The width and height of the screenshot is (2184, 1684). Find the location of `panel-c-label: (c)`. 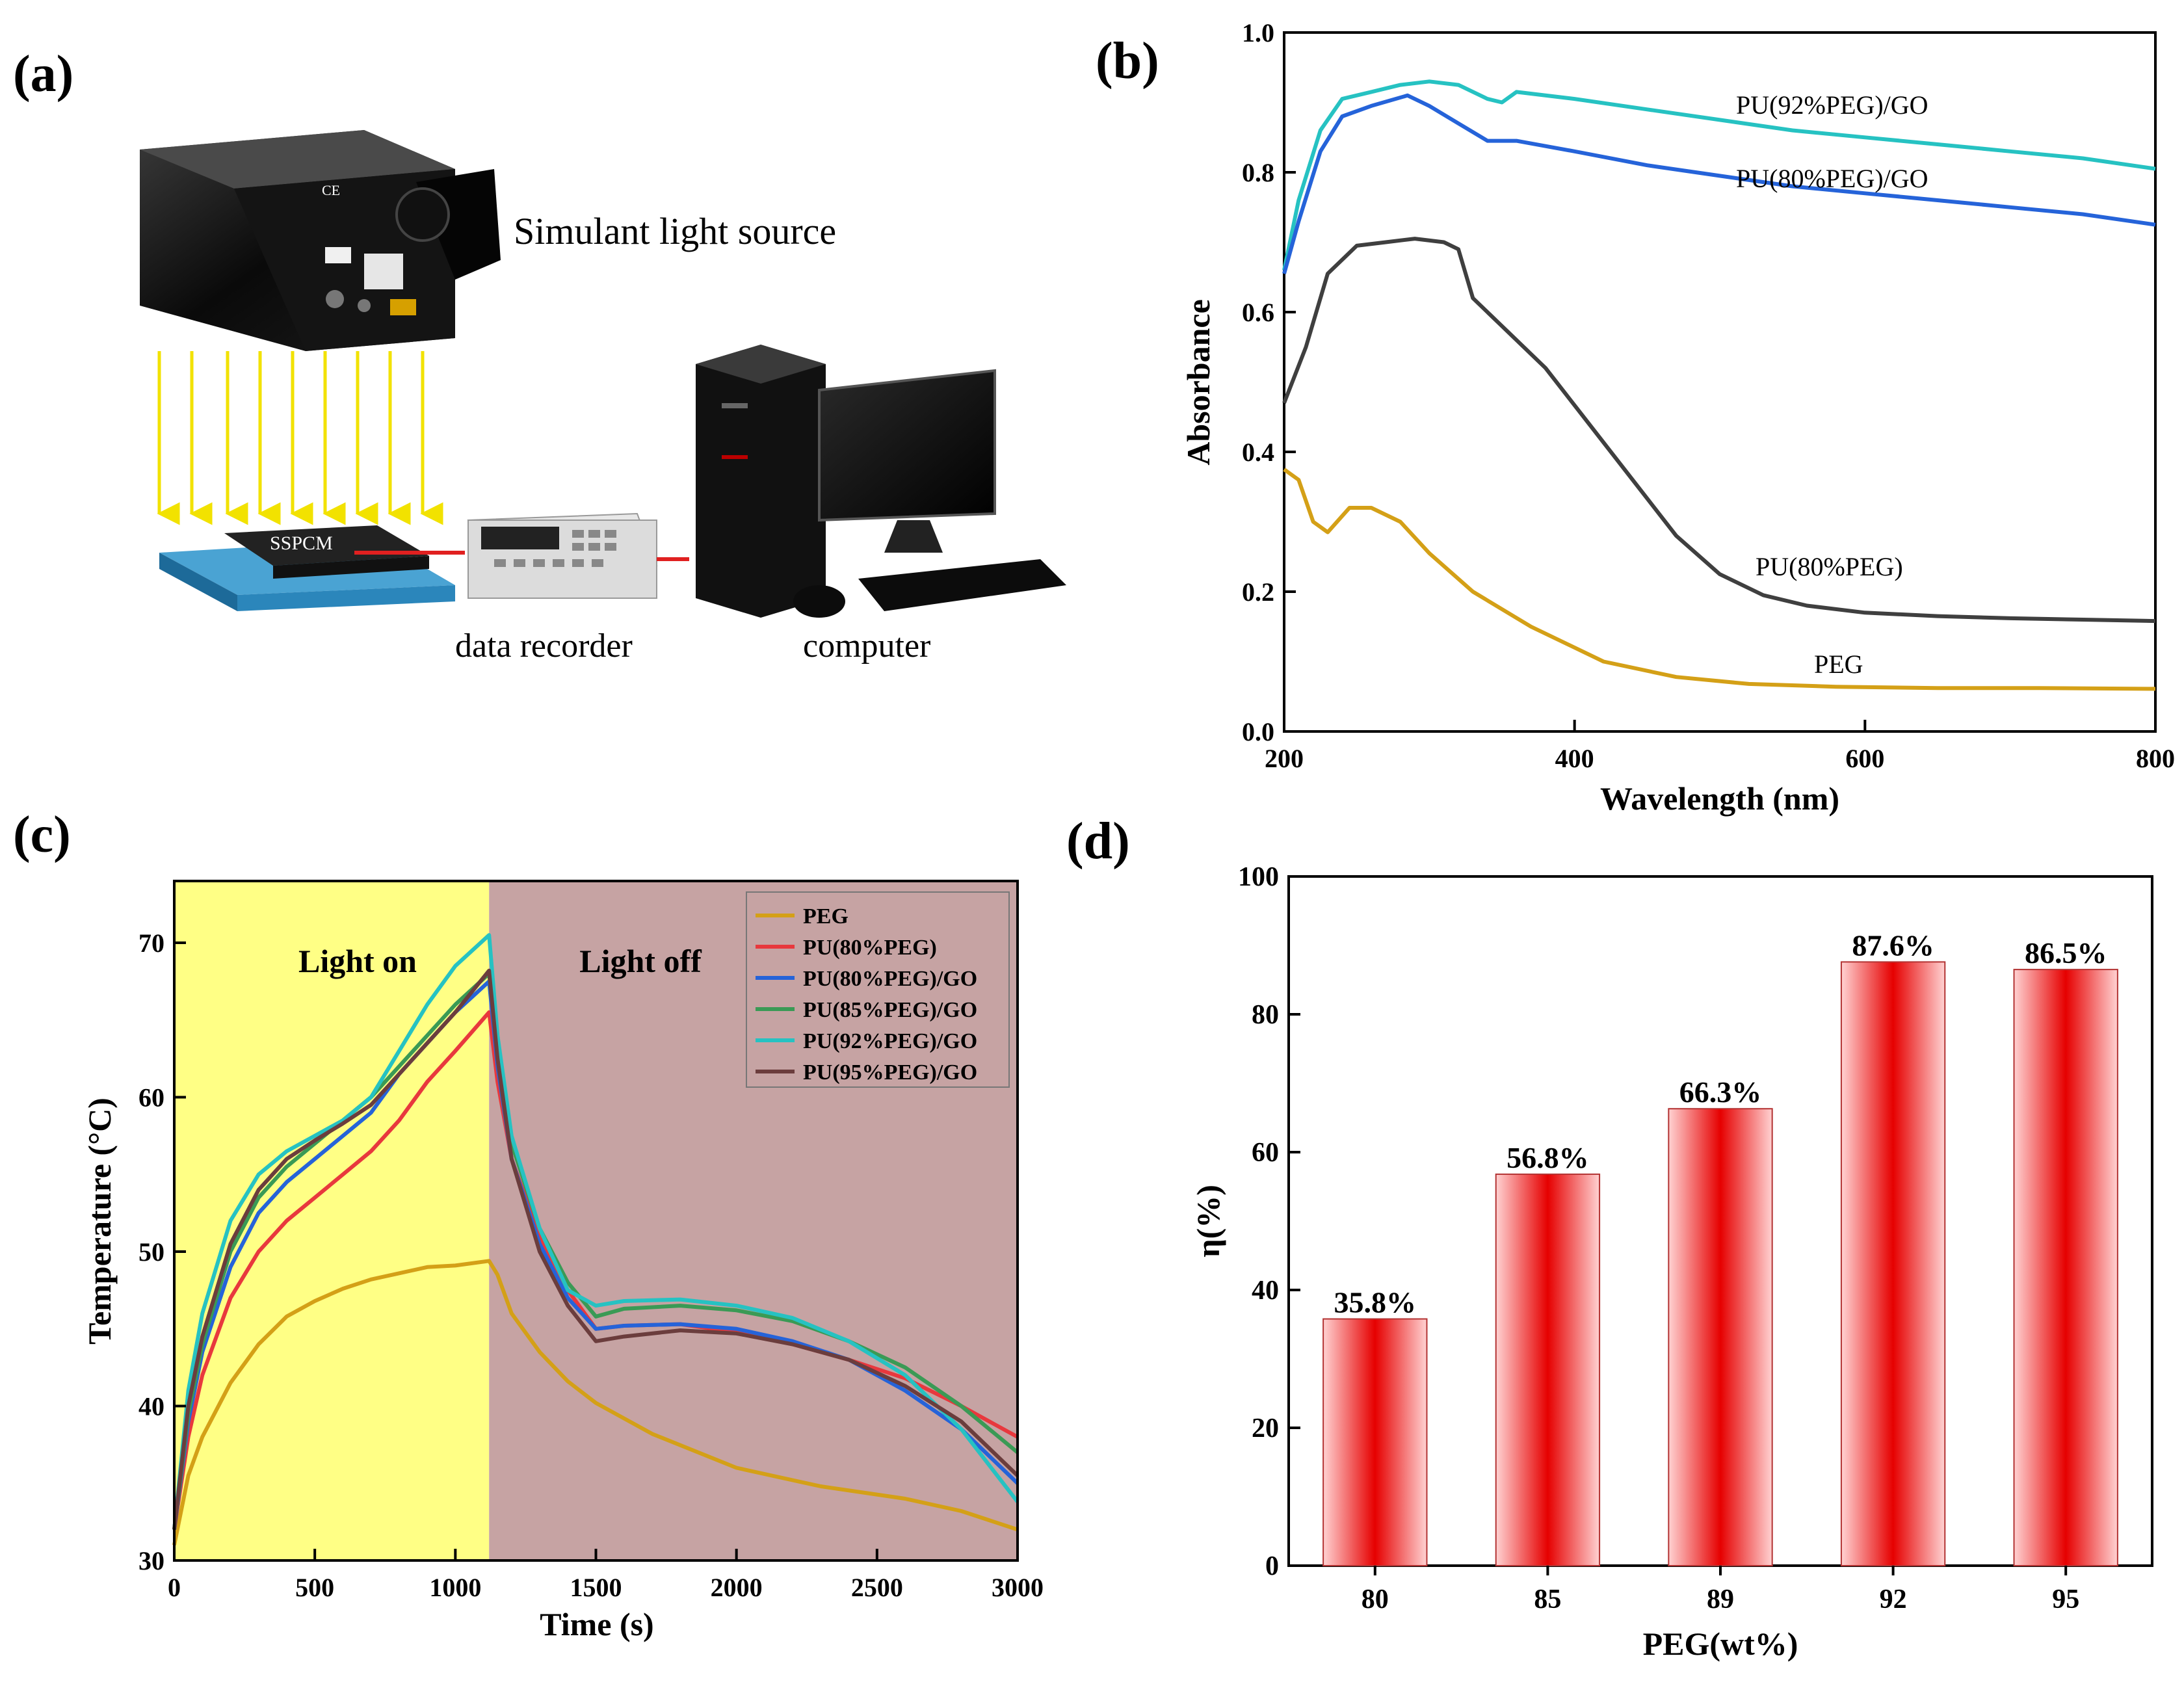

panel-c-label: (c) is located at coordinates (42, 834).